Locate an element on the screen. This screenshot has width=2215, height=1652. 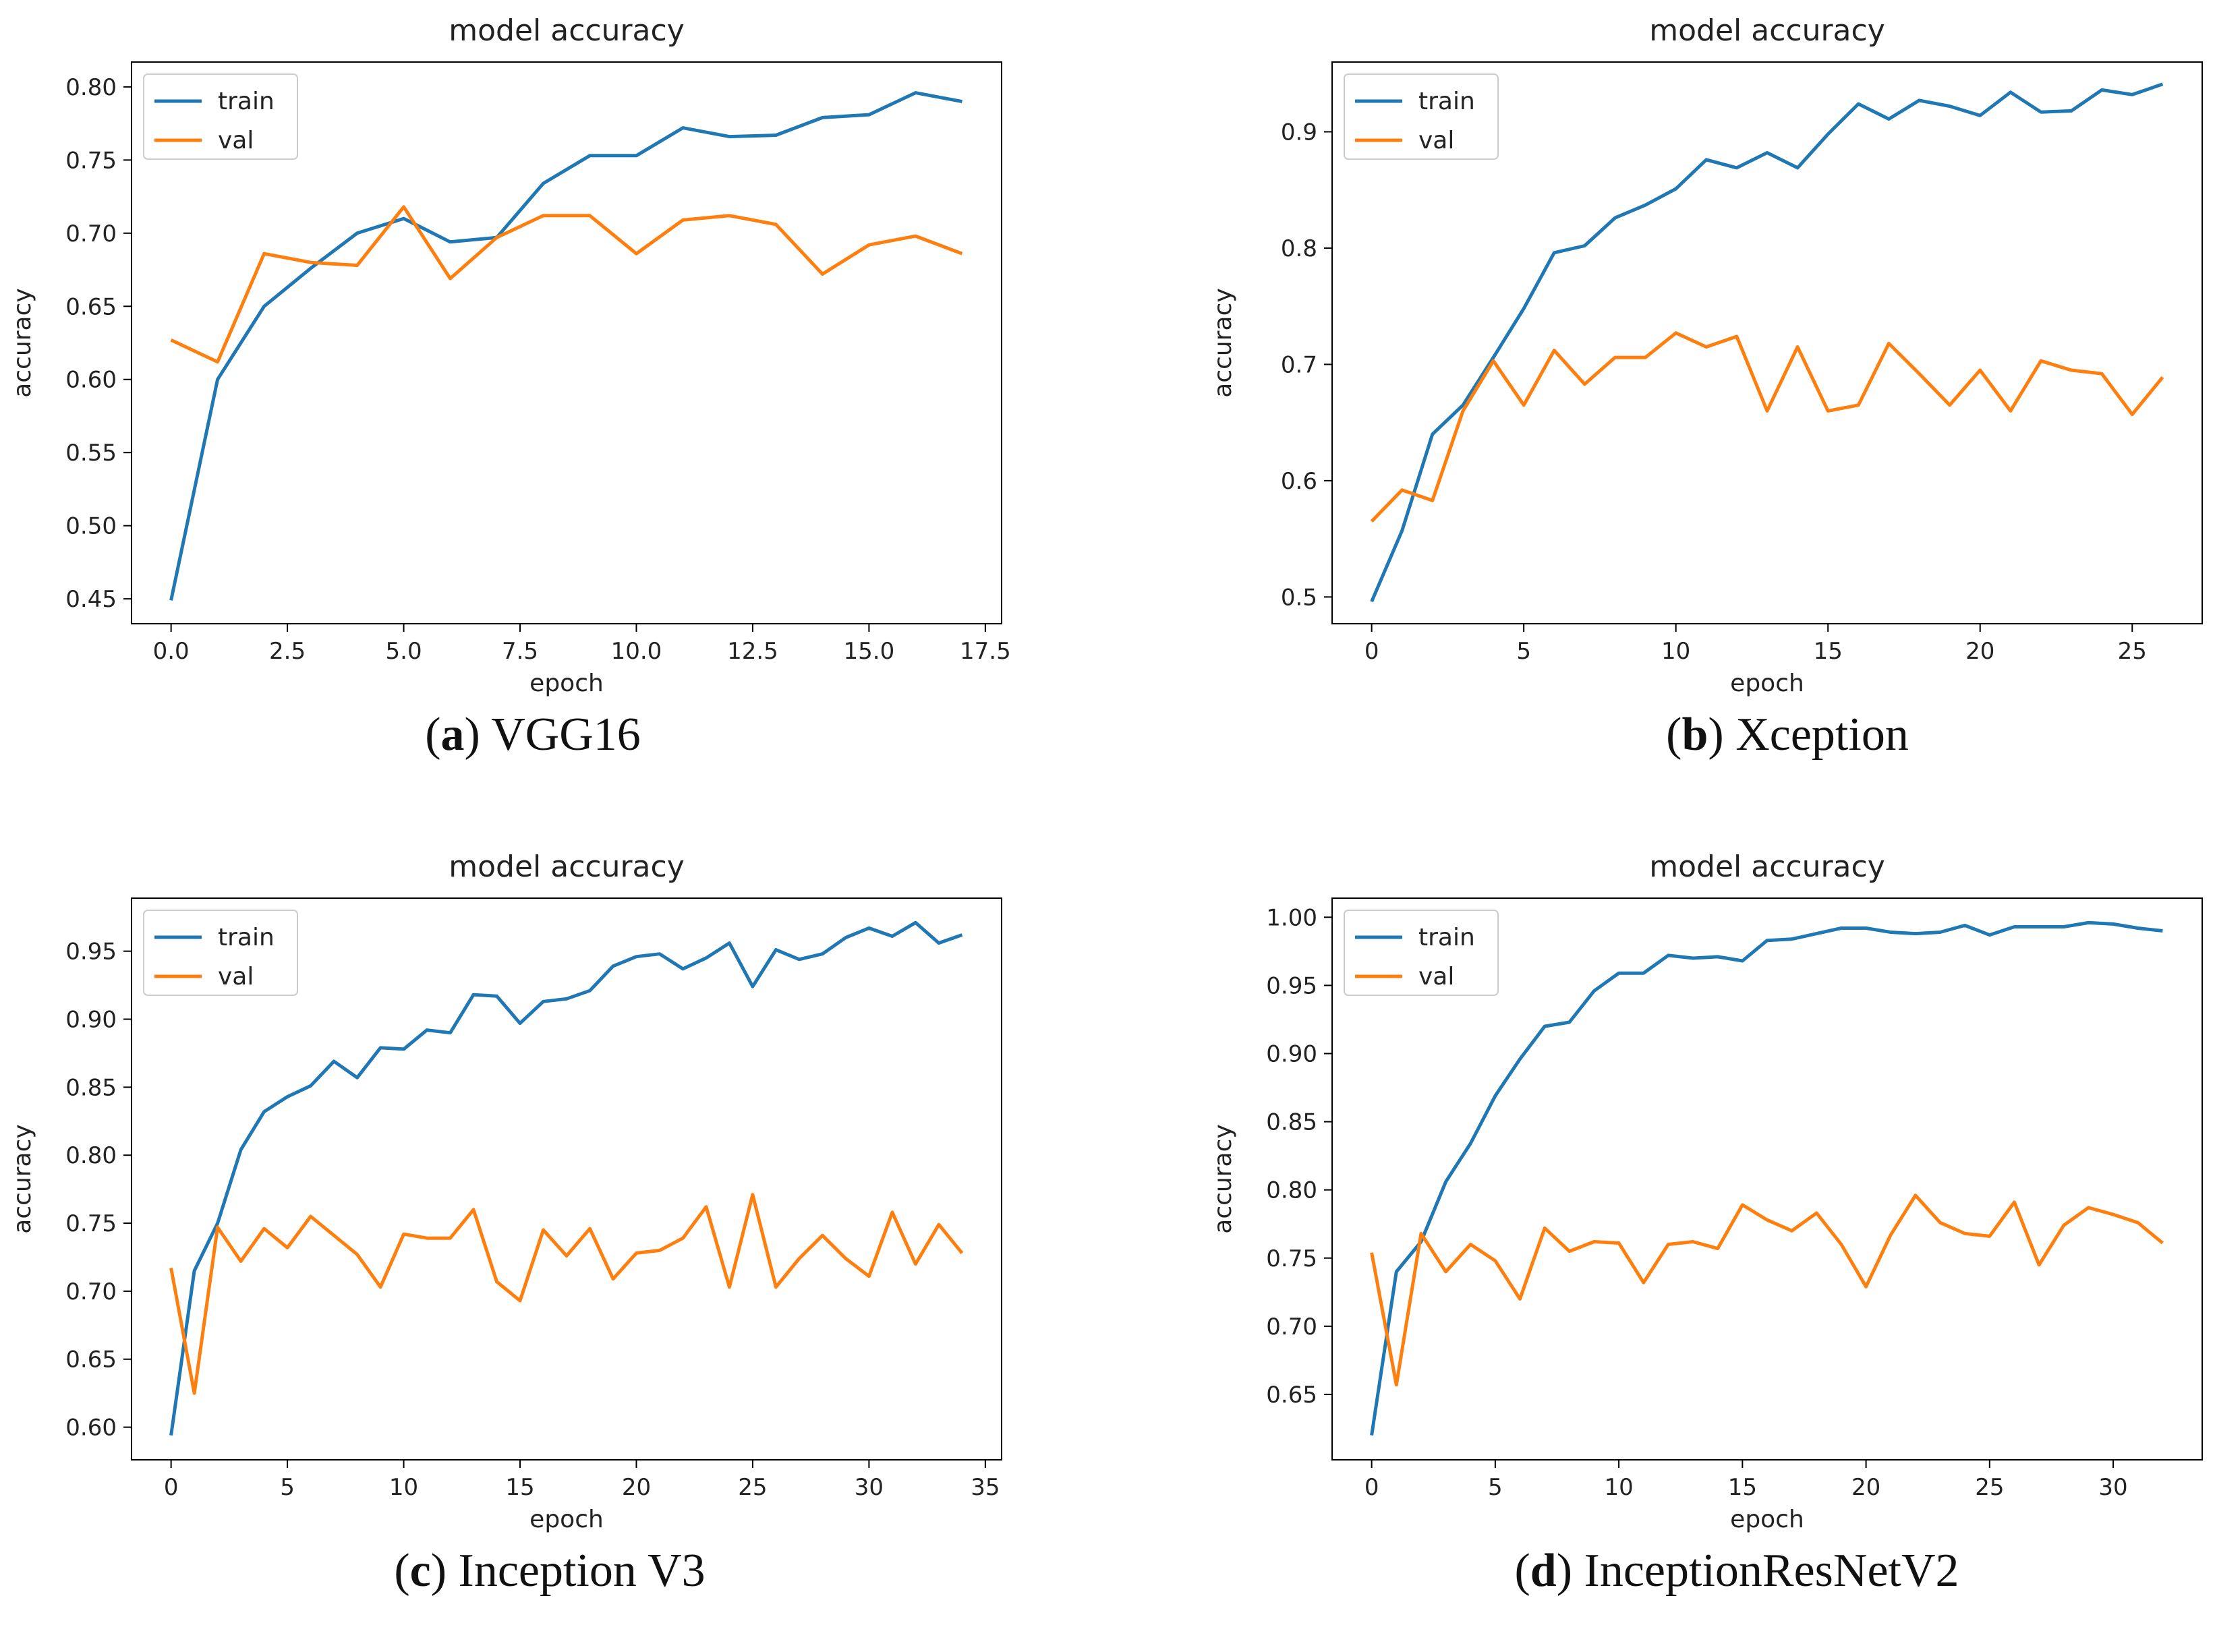
y-tick-label: 0.45 is located at coordinates (91, 599).